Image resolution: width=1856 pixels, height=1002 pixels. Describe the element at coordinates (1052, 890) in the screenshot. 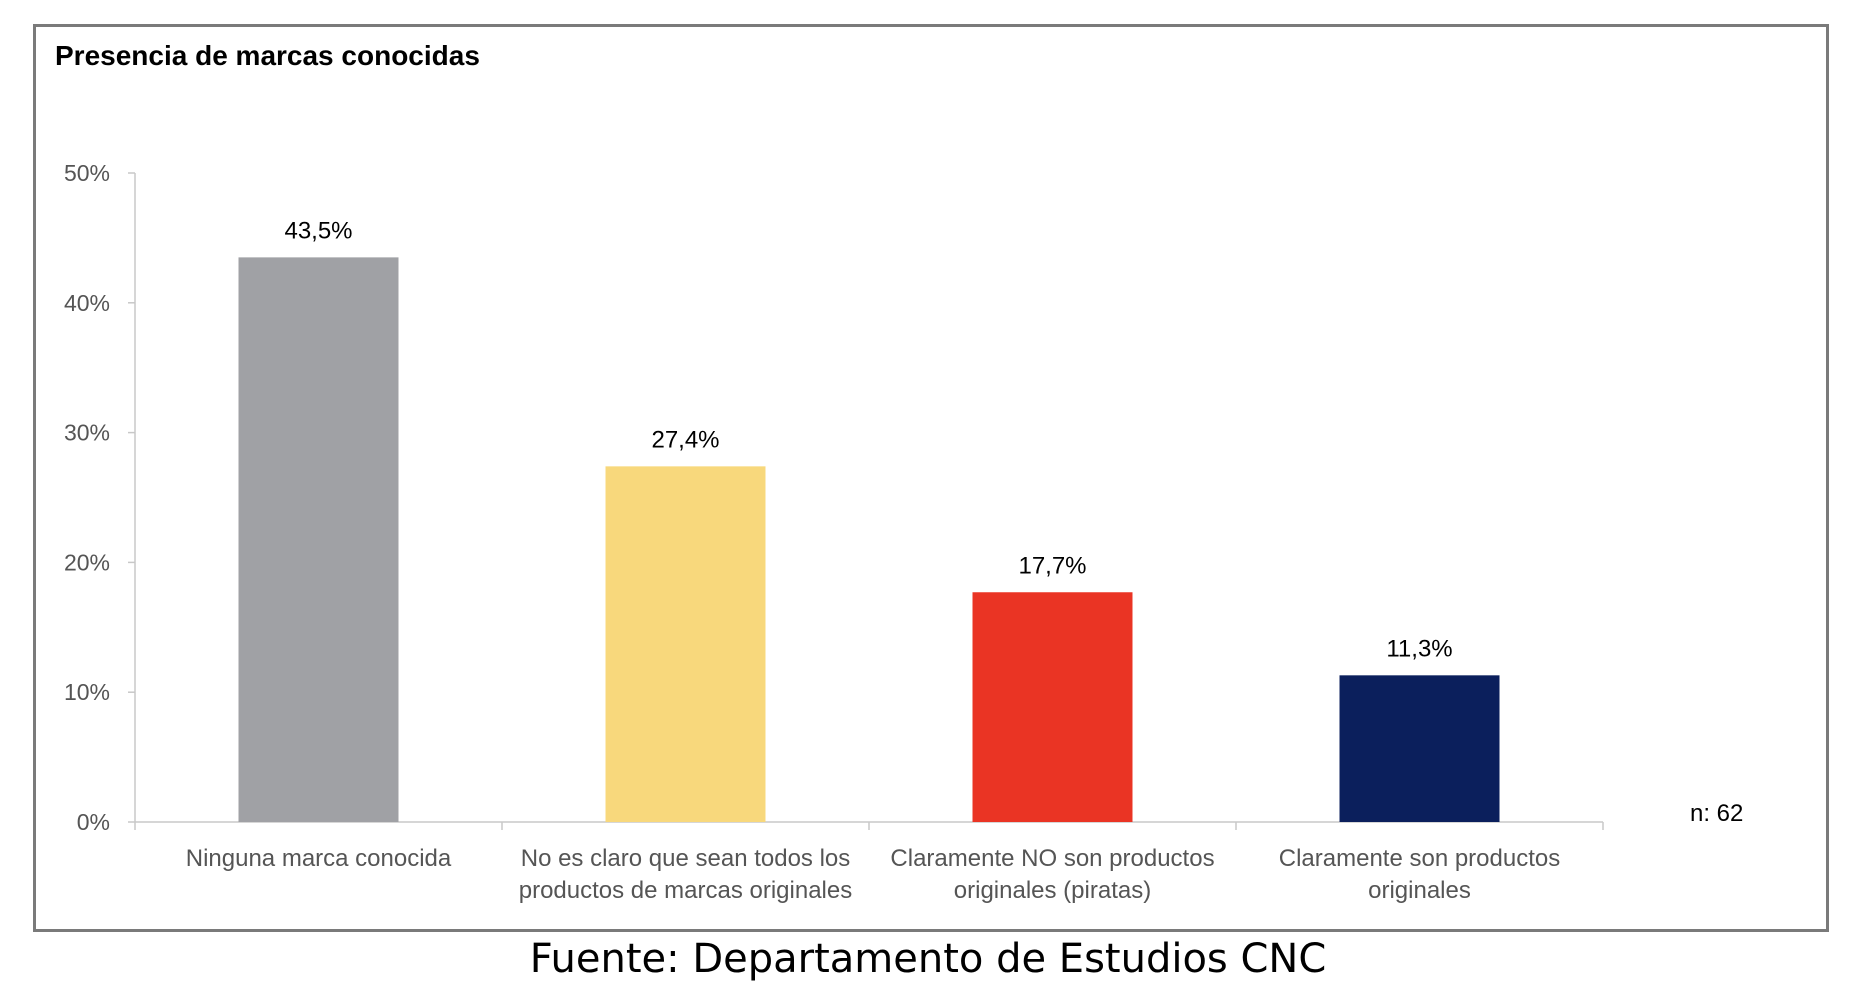

I see `x-tick-label: originales (piratas)` at that location.